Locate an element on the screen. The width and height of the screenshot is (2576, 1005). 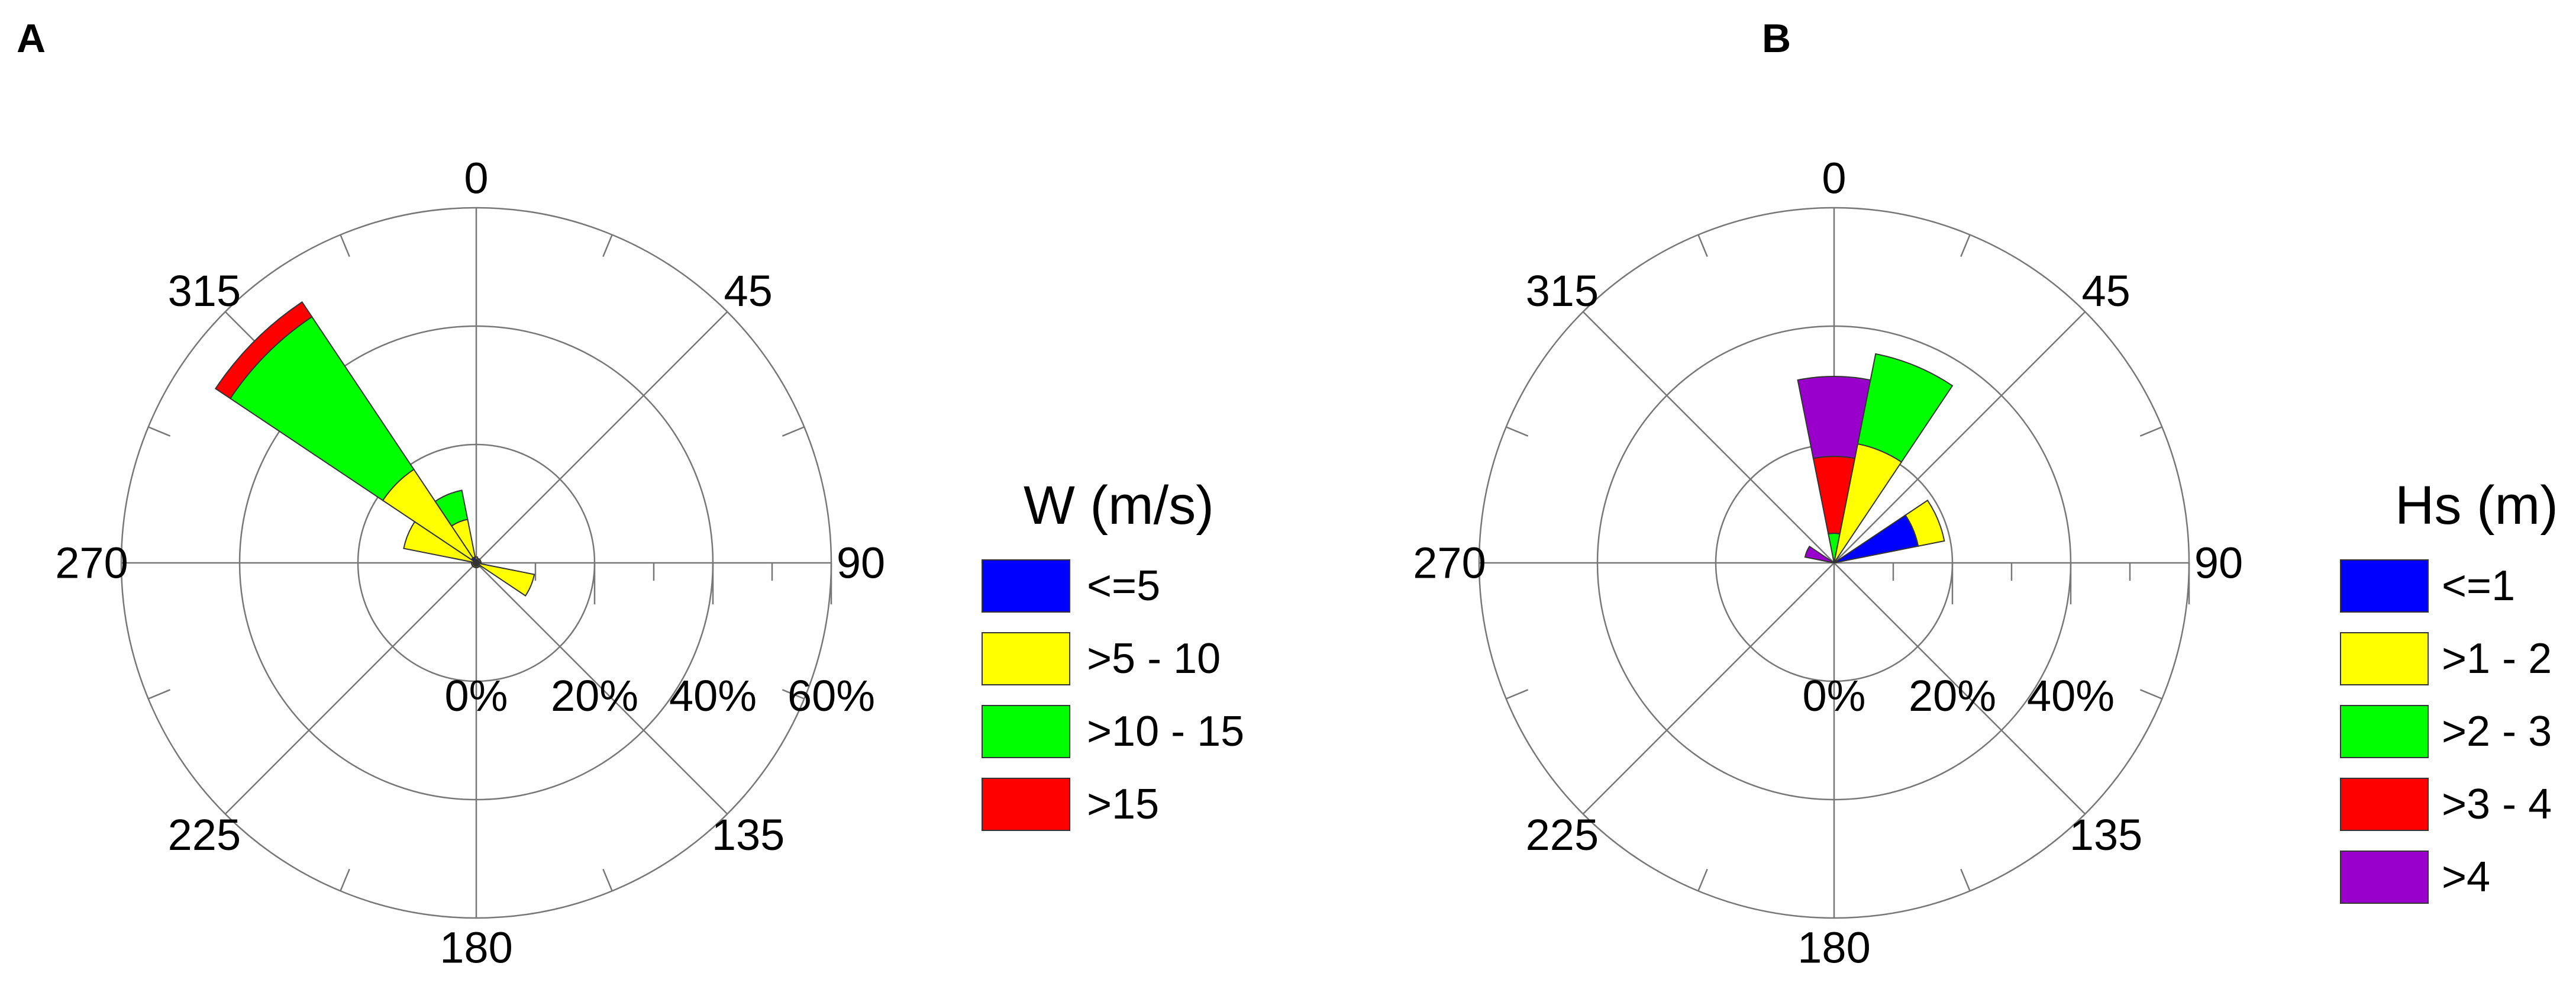
legend-title: W (m/s) is located at coordinates (1119, 505).